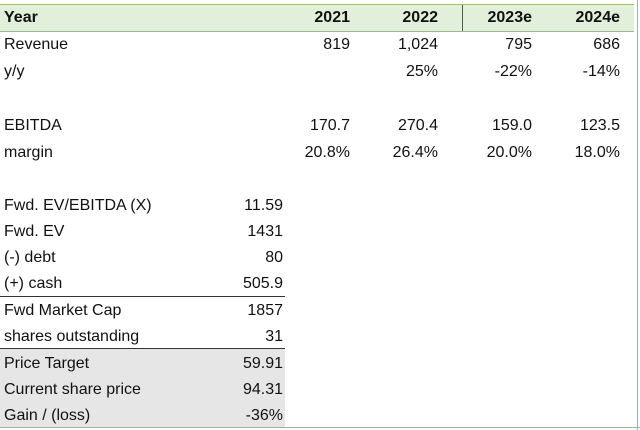  I want to click on shares-value: 31, so click(274, 336).